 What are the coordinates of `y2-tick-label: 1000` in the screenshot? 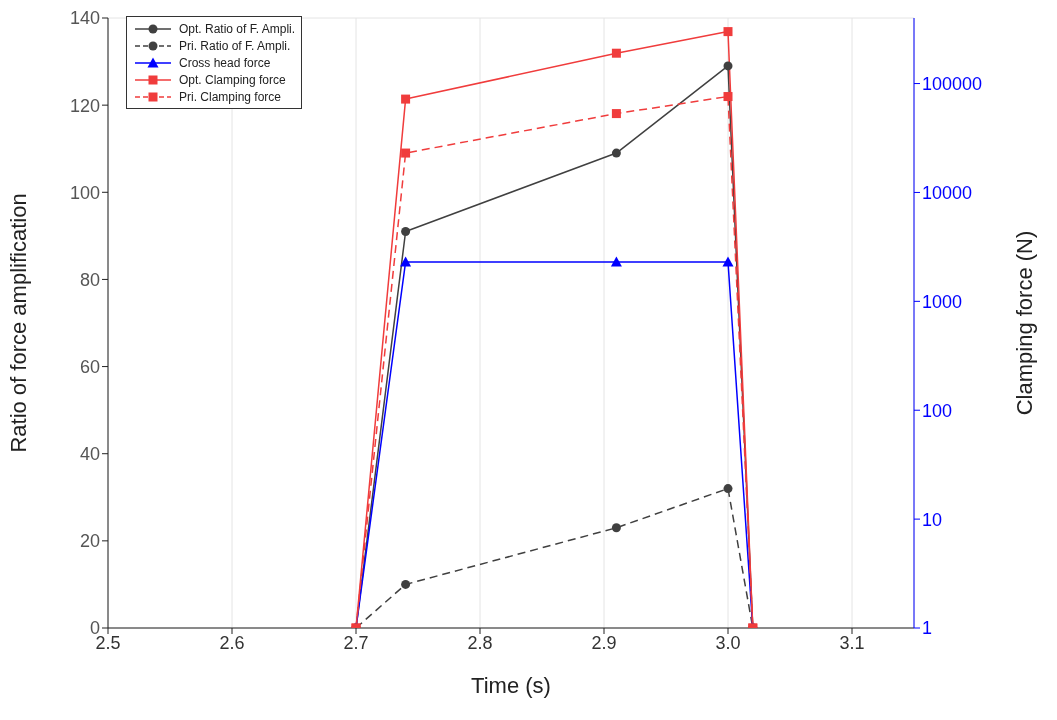 It's located at (942, 301).